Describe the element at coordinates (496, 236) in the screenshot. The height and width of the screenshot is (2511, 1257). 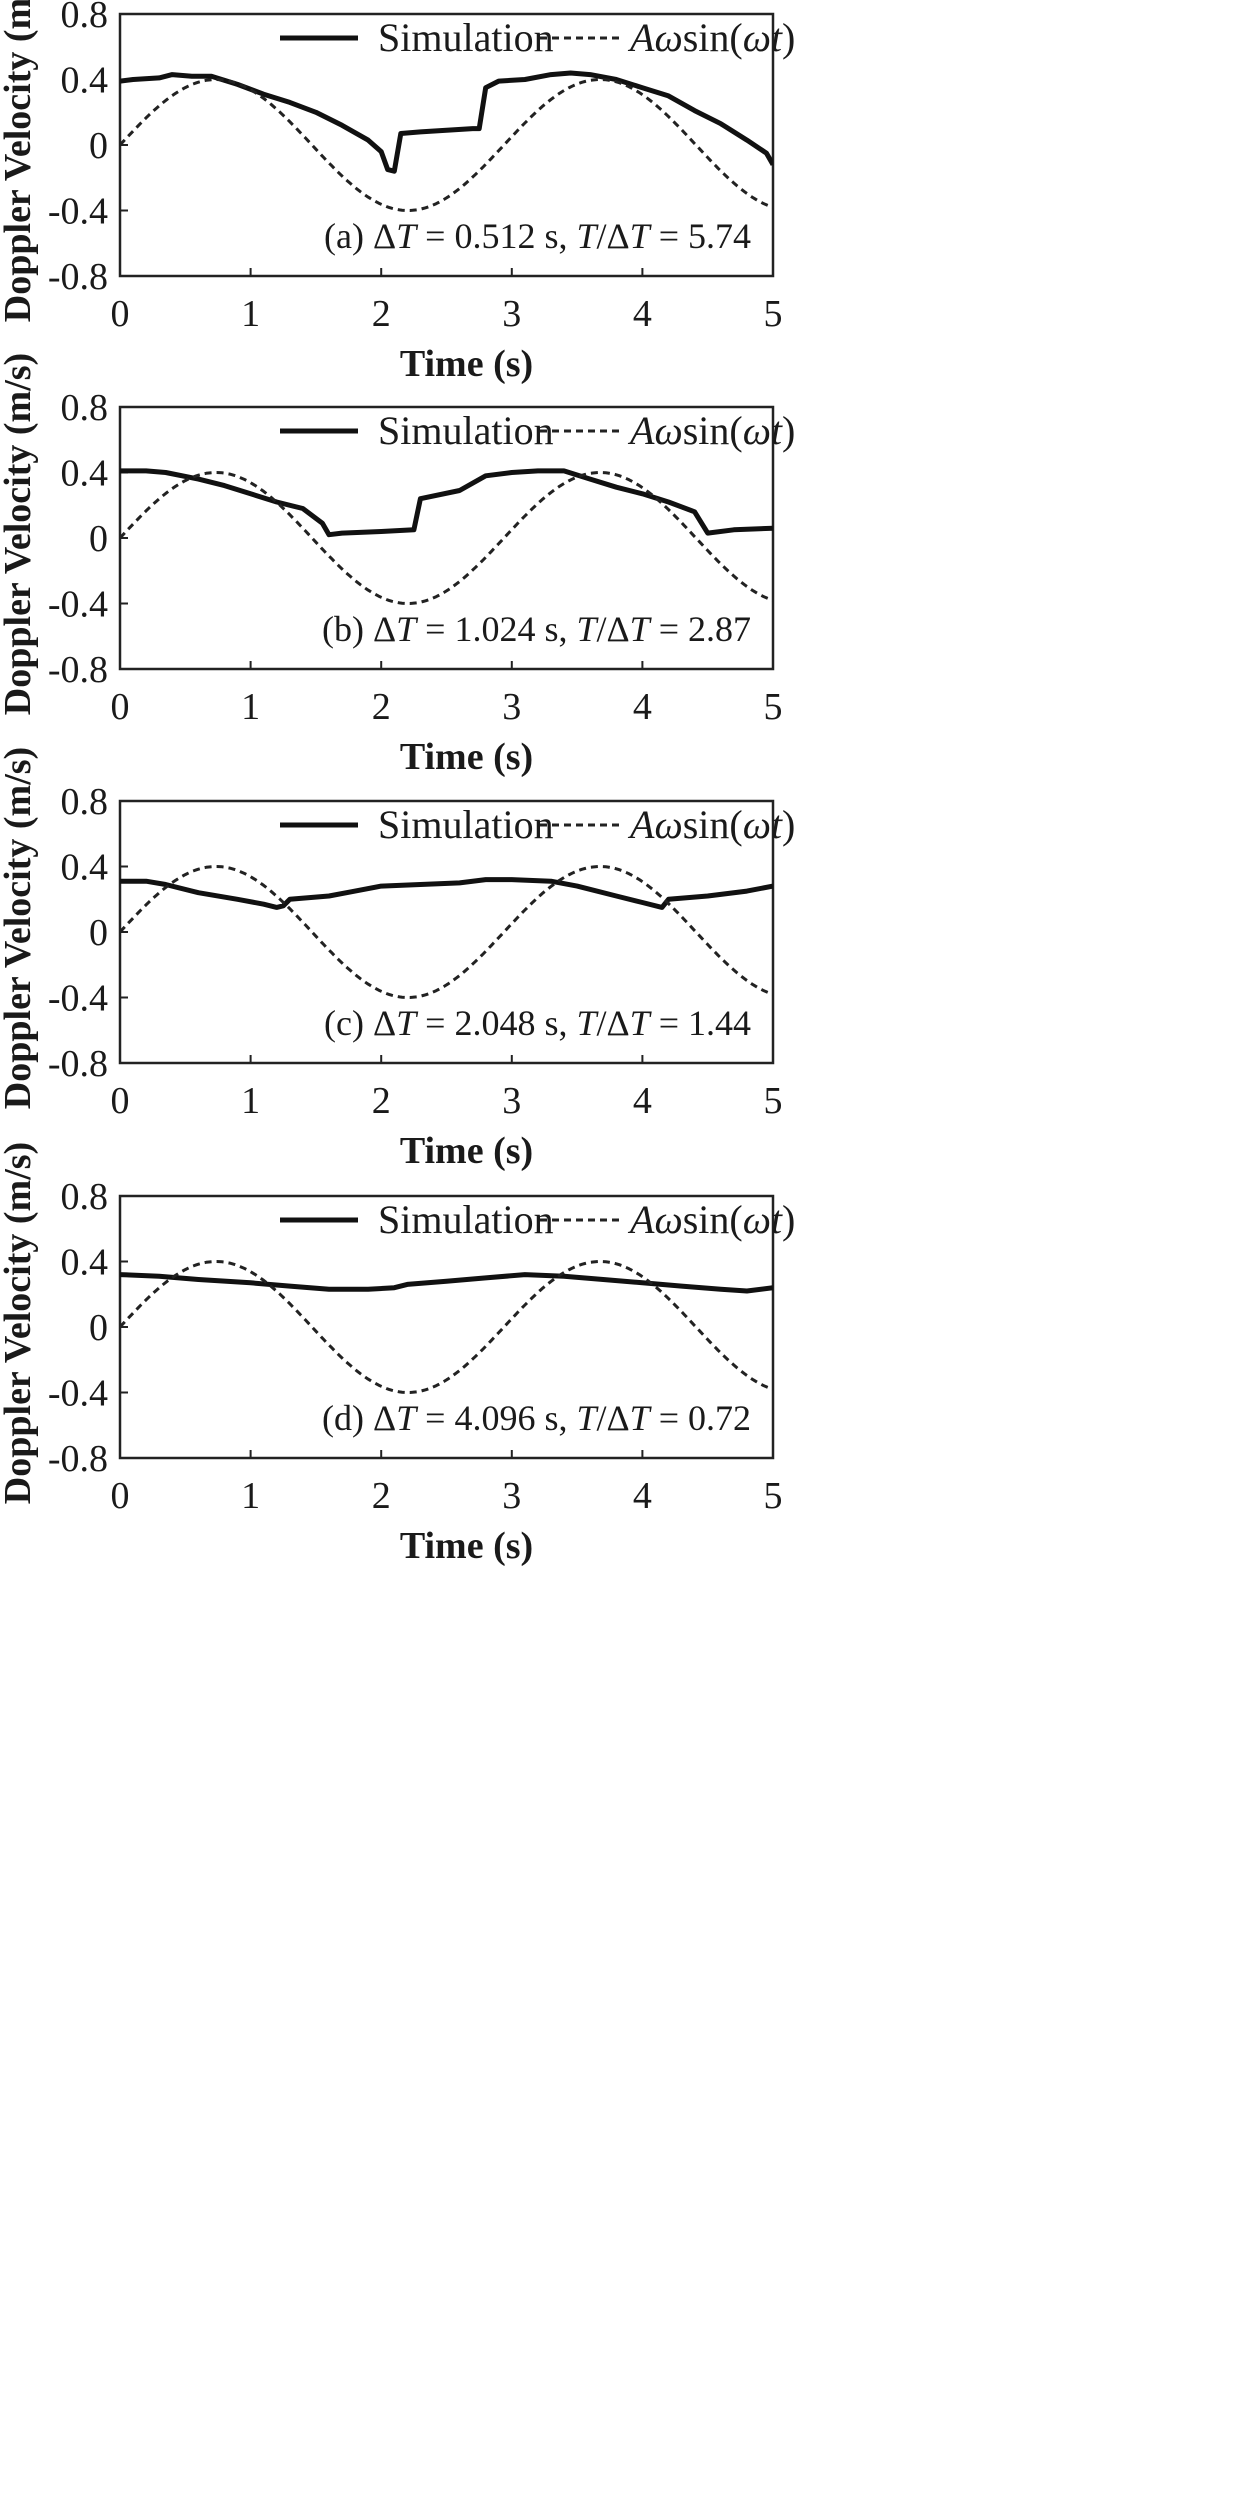
I see `annotation-part: = 0.512 s,` at that location.